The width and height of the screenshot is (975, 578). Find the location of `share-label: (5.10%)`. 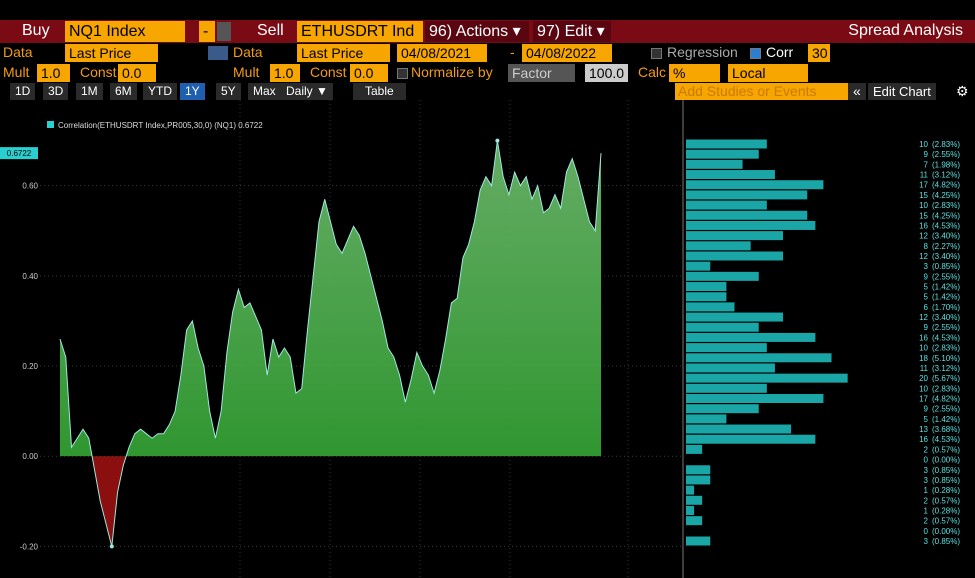

share-label: (5.10%) is located at coordinates (946, 358).